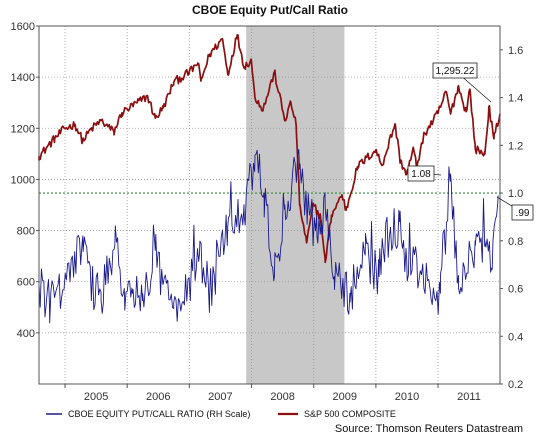  I want to click on left-tick-label: 800, so click(26, 232).